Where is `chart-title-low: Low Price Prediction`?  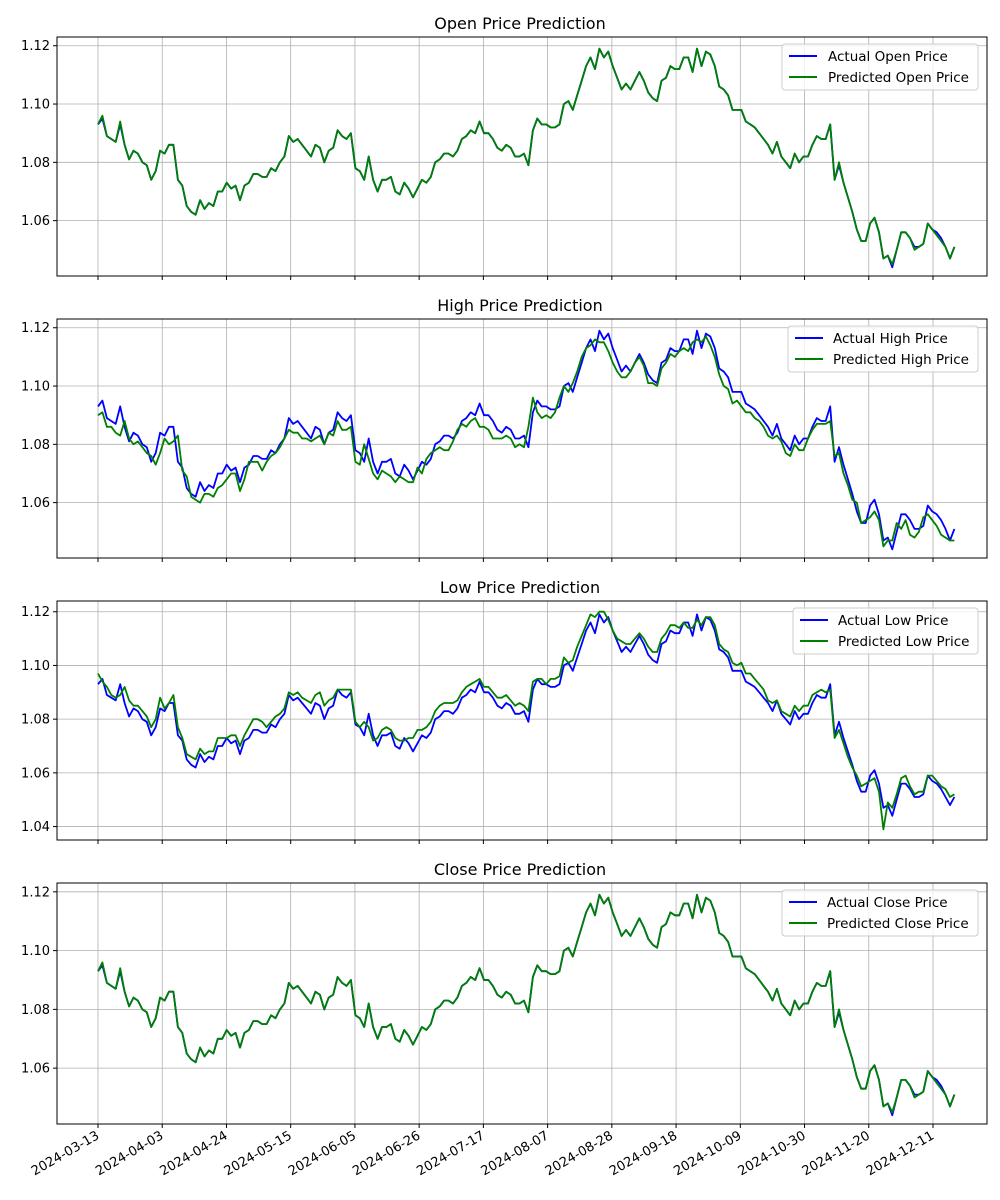
chart-title-low: Low Price Prediction is located at coordinates (520, 587).